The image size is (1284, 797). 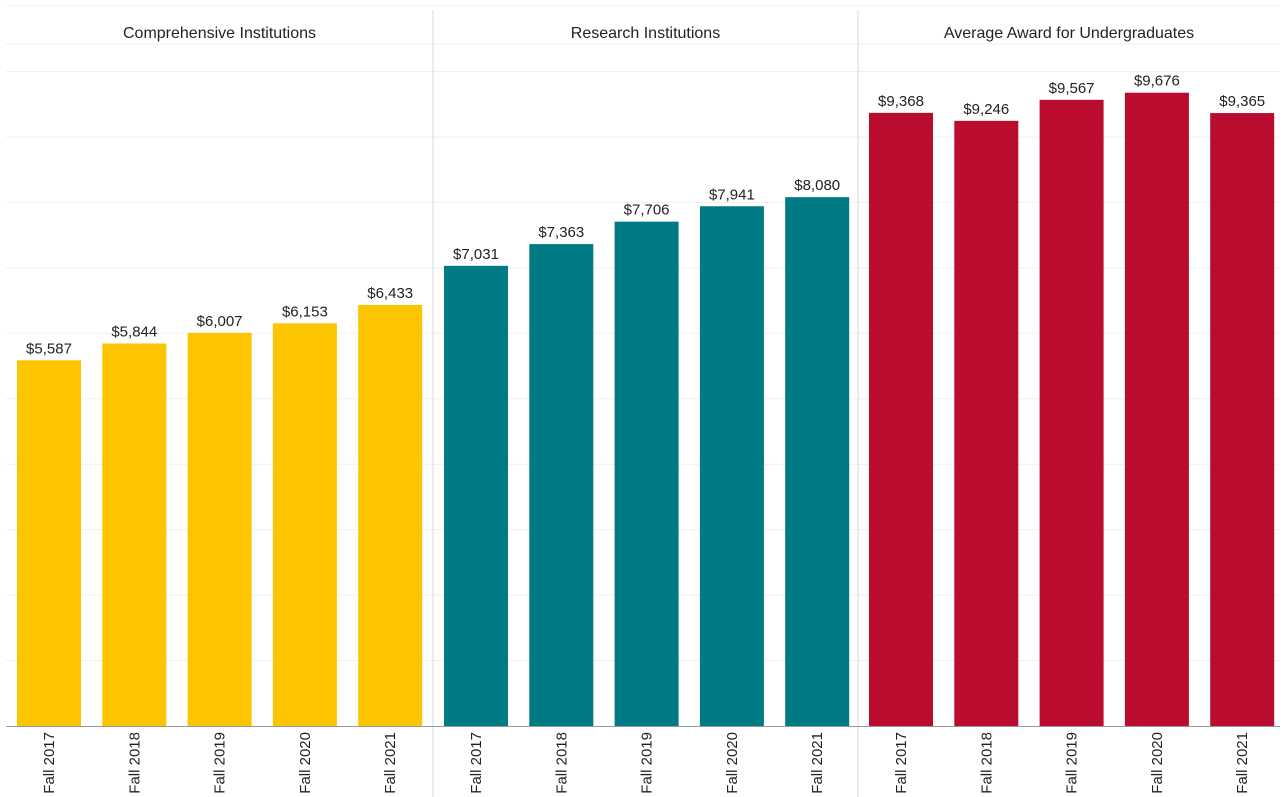 I want to click on bar-value-label: $6,007, so click(x=220, y=321).